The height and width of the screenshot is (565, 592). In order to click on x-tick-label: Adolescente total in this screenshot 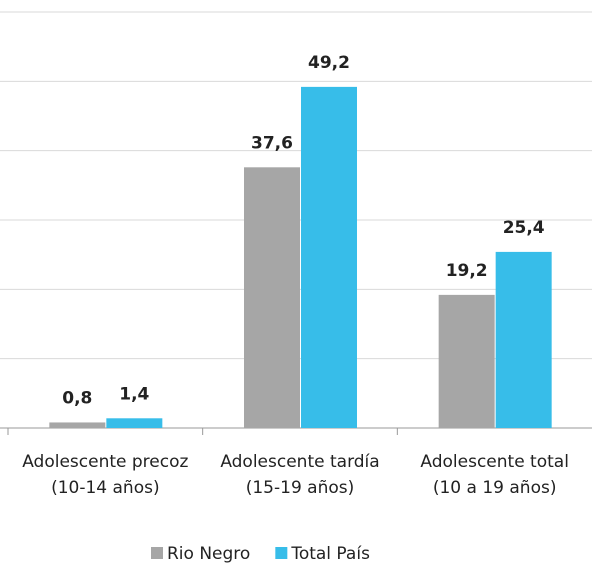, I will do `click(494, 462)`.